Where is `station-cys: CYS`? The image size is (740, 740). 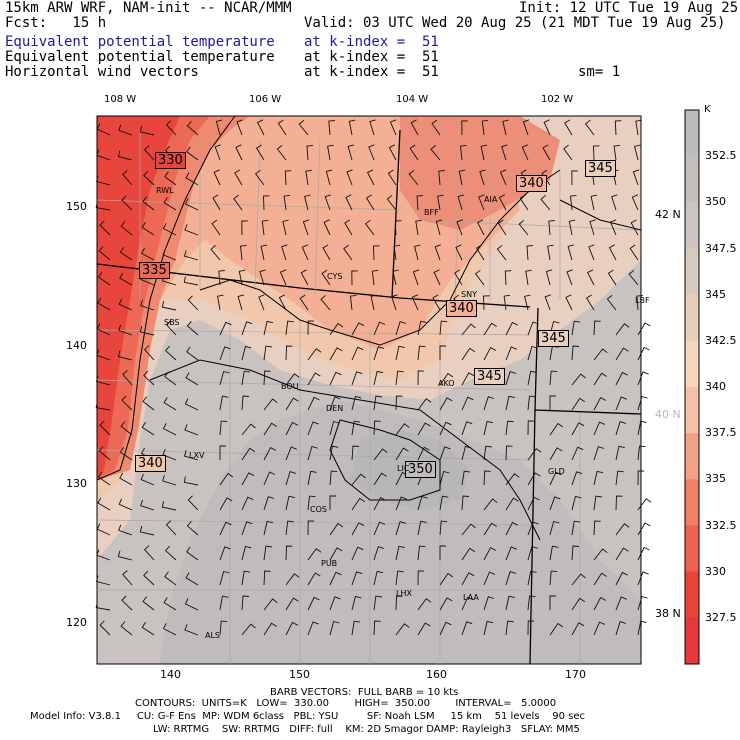
station-cys: CYS is located at coordinates (335, 276).